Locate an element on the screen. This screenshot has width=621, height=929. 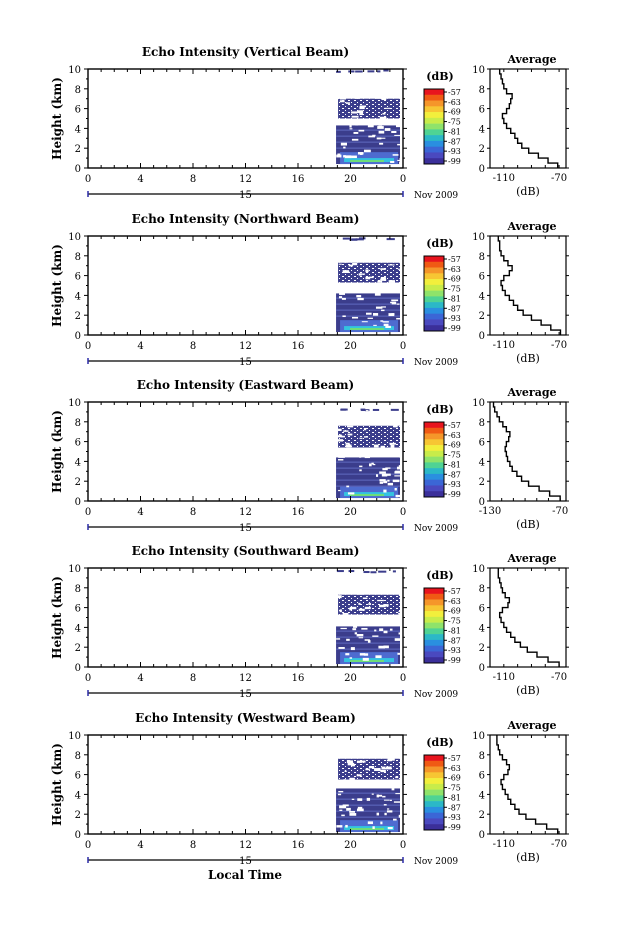
chart-title: Echo Intensity (Vertical Beam) is located at coordinates (245, 52).